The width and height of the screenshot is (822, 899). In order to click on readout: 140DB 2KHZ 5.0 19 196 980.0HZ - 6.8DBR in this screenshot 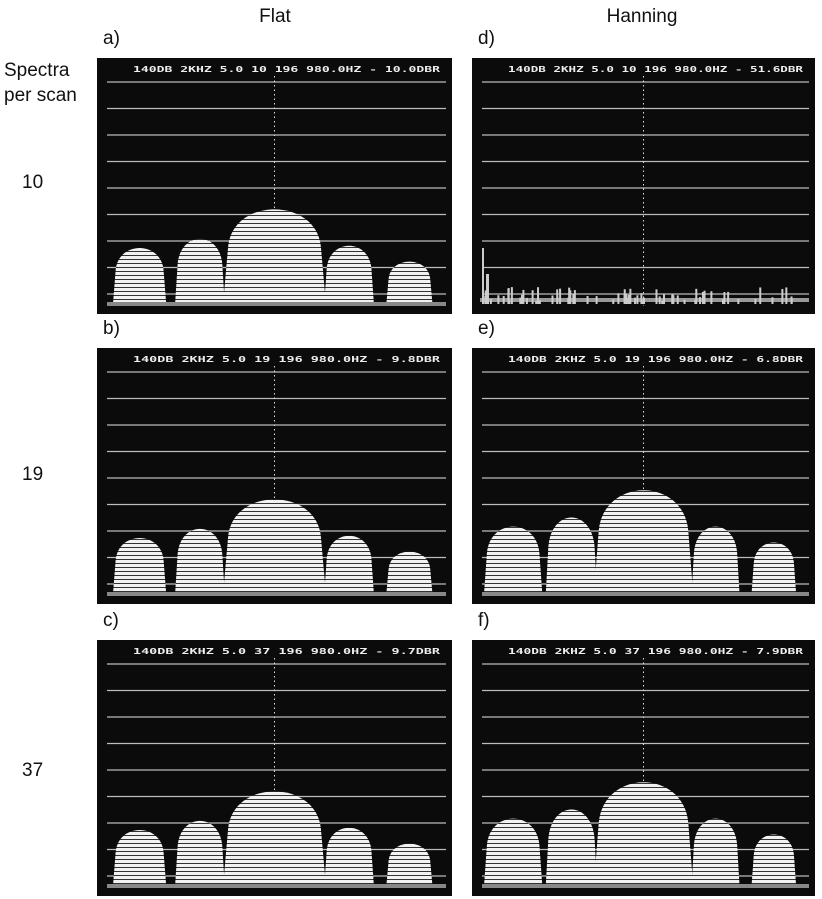, I will do `click(655, 359)`.